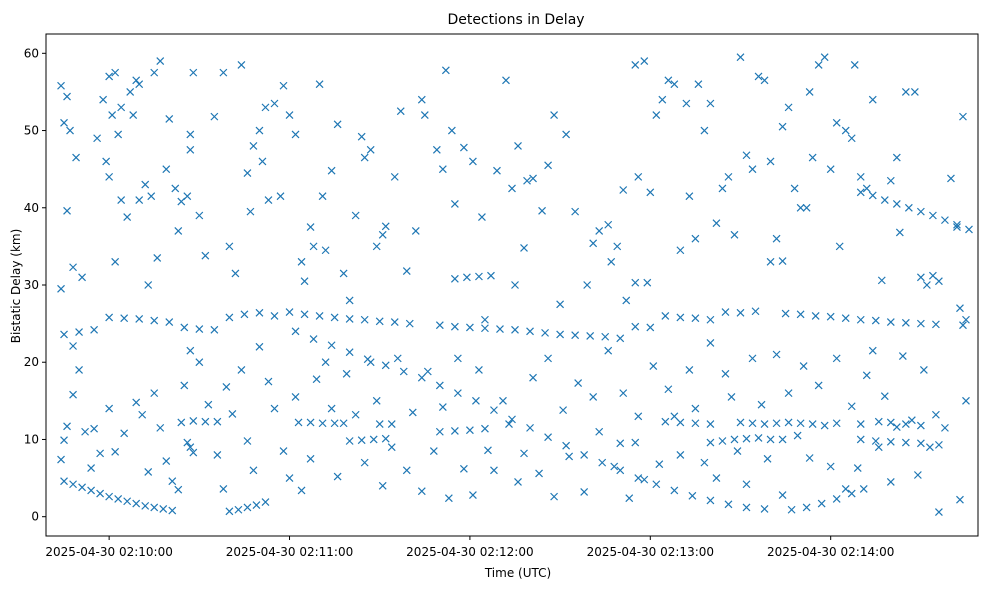 The width and height of the screenshot is (989, 594). Describe the element at coordinates (16, 286) in the screenshot. I see `y-axis-label: Bistatic Delay (km)` at that location.